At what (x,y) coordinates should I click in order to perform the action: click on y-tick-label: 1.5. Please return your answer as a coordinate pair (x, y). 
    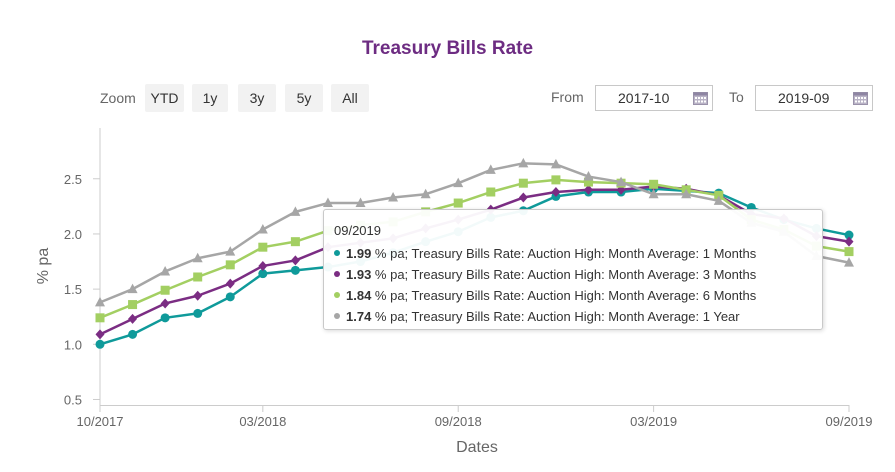
    Looking at the image, I should click on (73, 289).